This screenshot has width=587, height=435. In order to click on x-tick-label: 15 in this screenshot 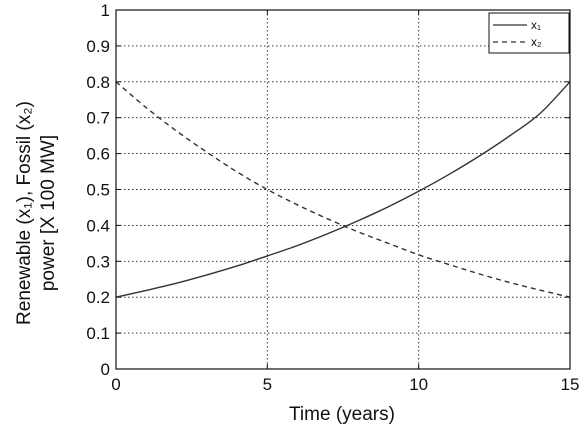, I will do `click(570, 384)`.